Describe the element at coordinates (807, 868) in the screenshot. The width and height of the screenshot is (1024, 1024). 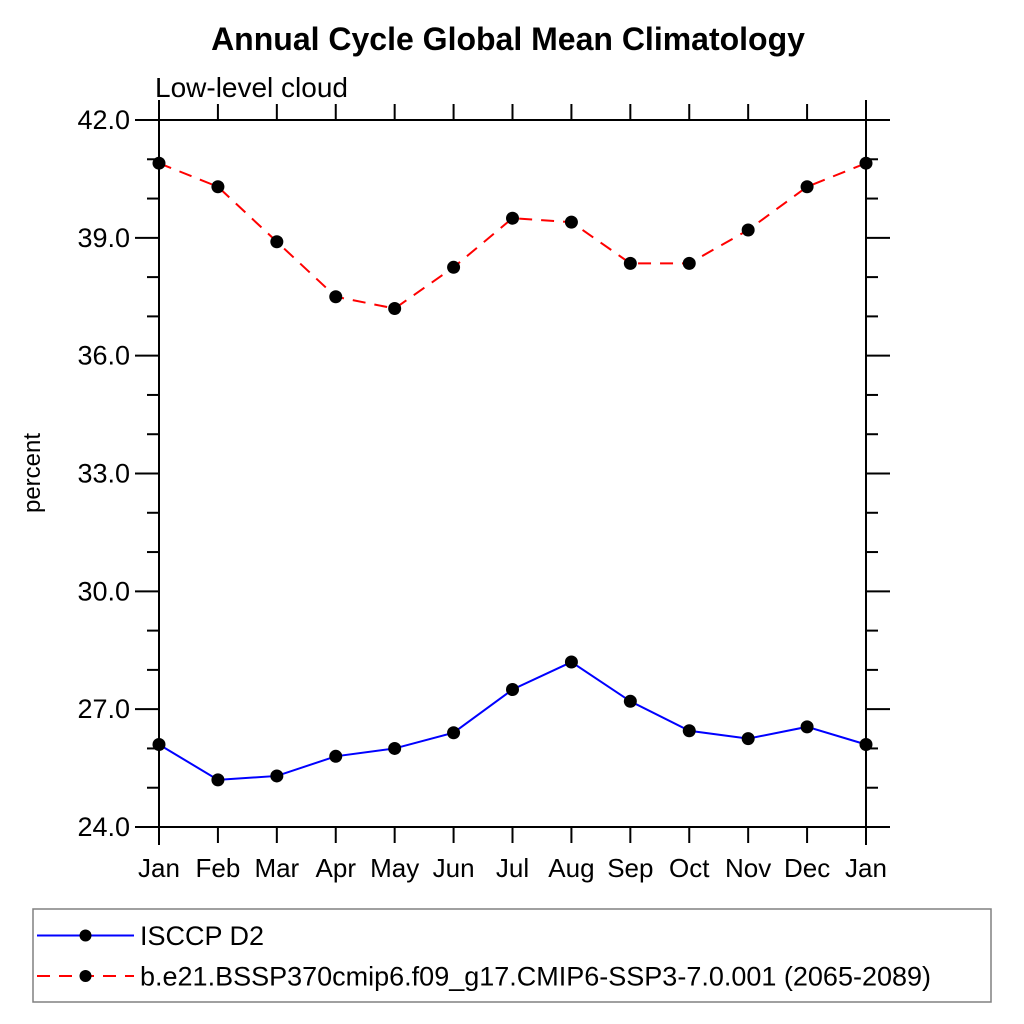
I see `x-tick-label: Dec` at that location.